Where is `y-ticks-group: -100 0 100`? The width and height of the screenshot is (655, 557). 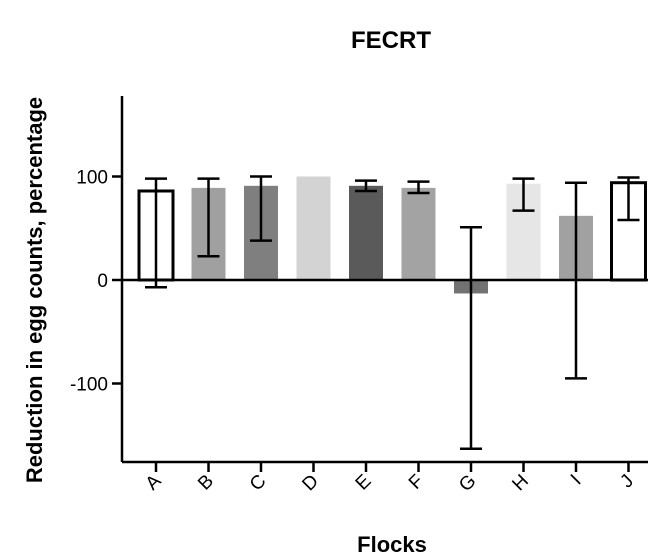
y-ticks-group: -100 0 100 is located at coordinates (96, 282).